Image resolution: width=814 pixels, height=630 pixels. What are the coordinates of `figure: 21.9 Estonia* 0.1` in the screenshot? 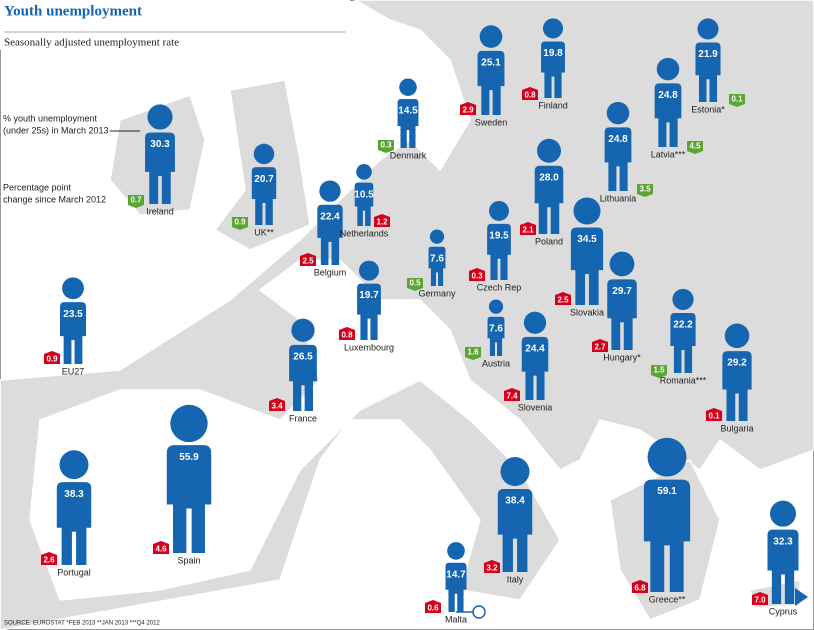 It's located at (718, 66).